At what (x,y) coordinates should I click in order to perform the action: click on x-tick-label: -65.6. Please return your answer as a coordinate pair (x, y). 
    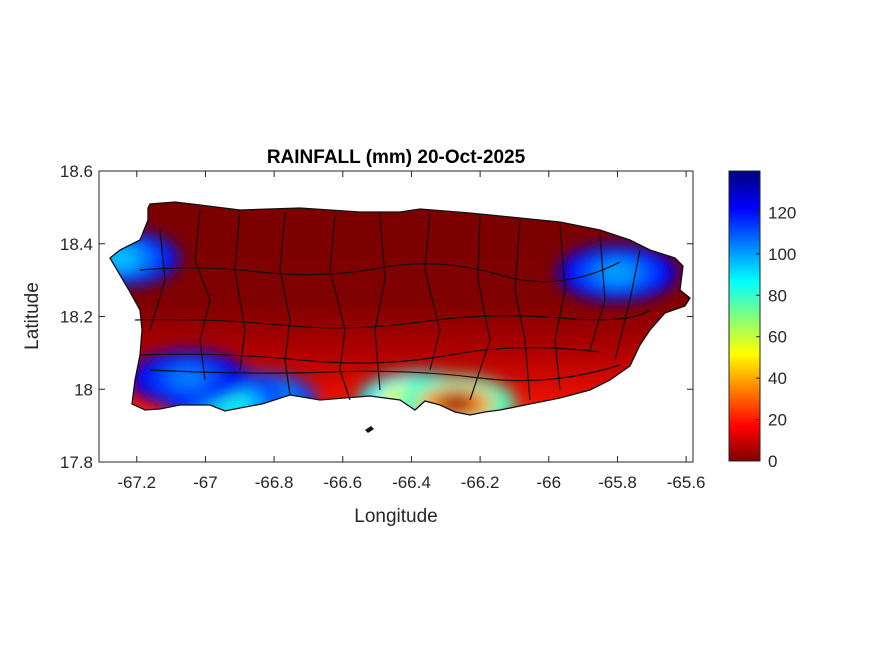
    Looking at the image, I should click on (686, 482).